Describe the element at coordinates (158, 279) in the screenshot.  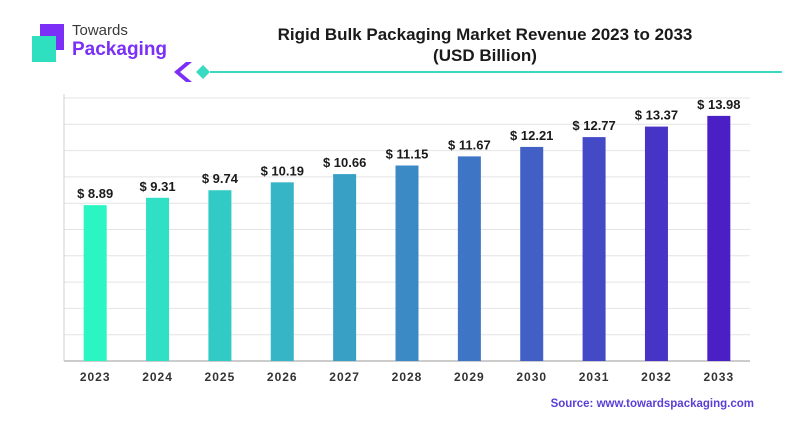
I see `bar-2024` at that location.